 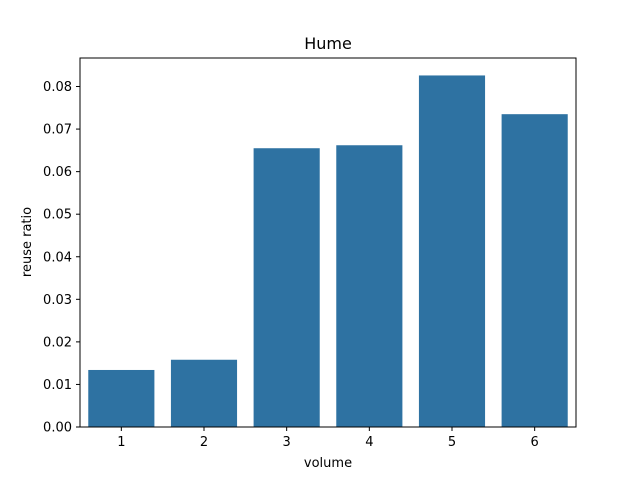 What do you see at coordinates (57, 130) in the screenshot?
I see `y-tick-label: 0.07` at bounding box center [57, 130].